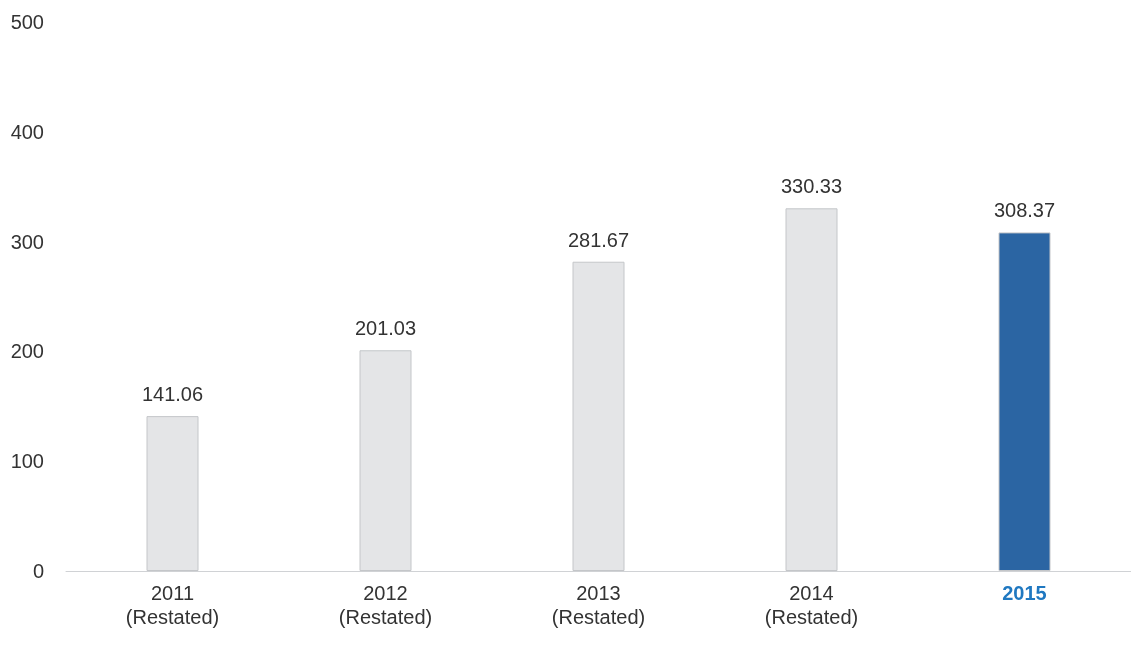 This screenshot has height=665, width=1131. I want to click on y-tick-label: 0, so click(38, 571).